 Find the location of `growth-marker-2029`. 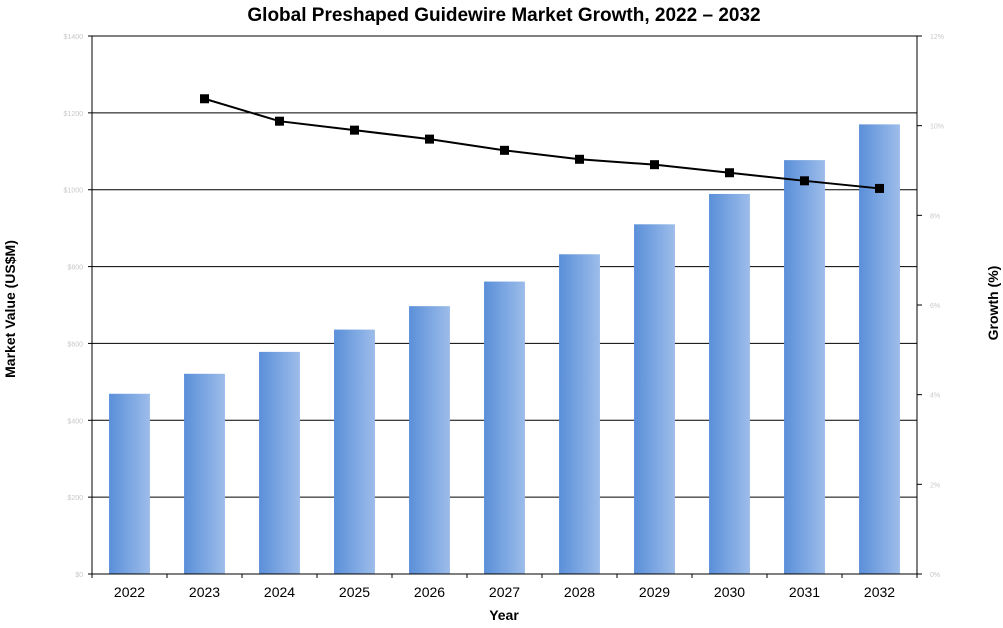

growth-marker-2029 is located at coordinates (654, 165).